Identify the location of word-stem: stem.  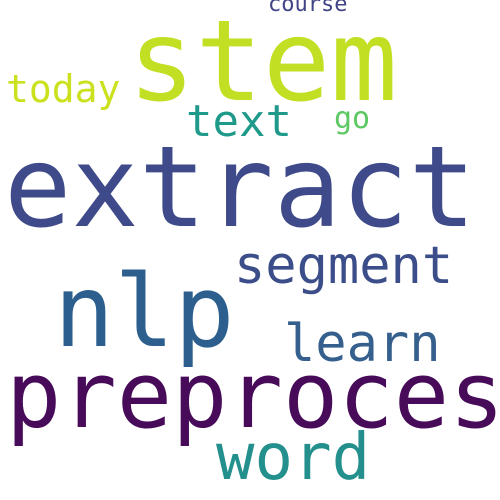
(263, 63).